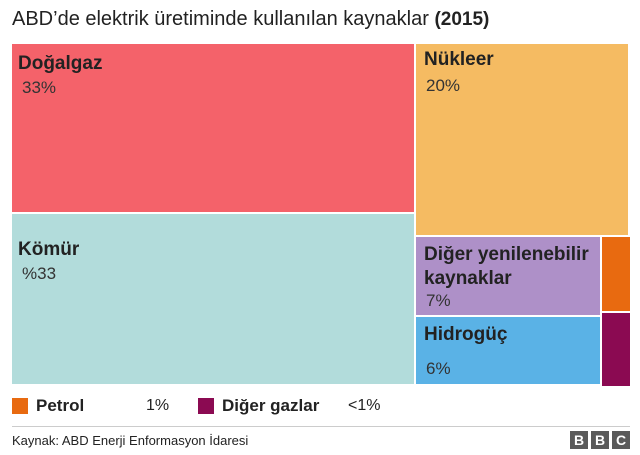  What do you see at coordinates (206, 406) in the screenshot?
I see `legend-swatch-diger-gazlar` at bounding box center [206, 406].